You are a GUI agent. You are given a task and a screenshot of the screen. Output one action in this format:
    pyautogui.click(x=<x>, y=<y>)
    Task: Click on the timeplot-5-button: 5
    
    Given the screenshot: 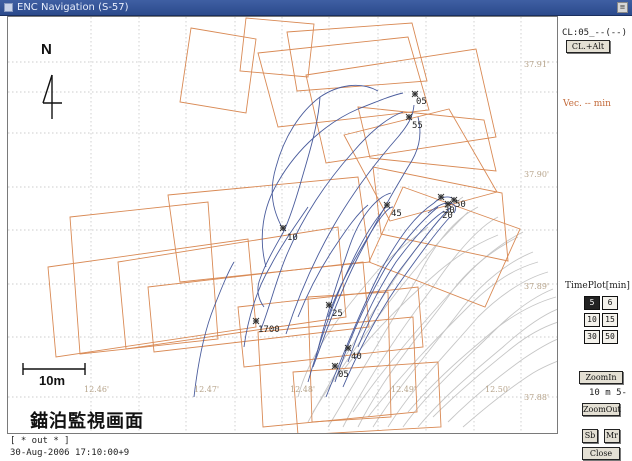 What is the action you would take?
    pyautogui.click(x=592, y=303)
    